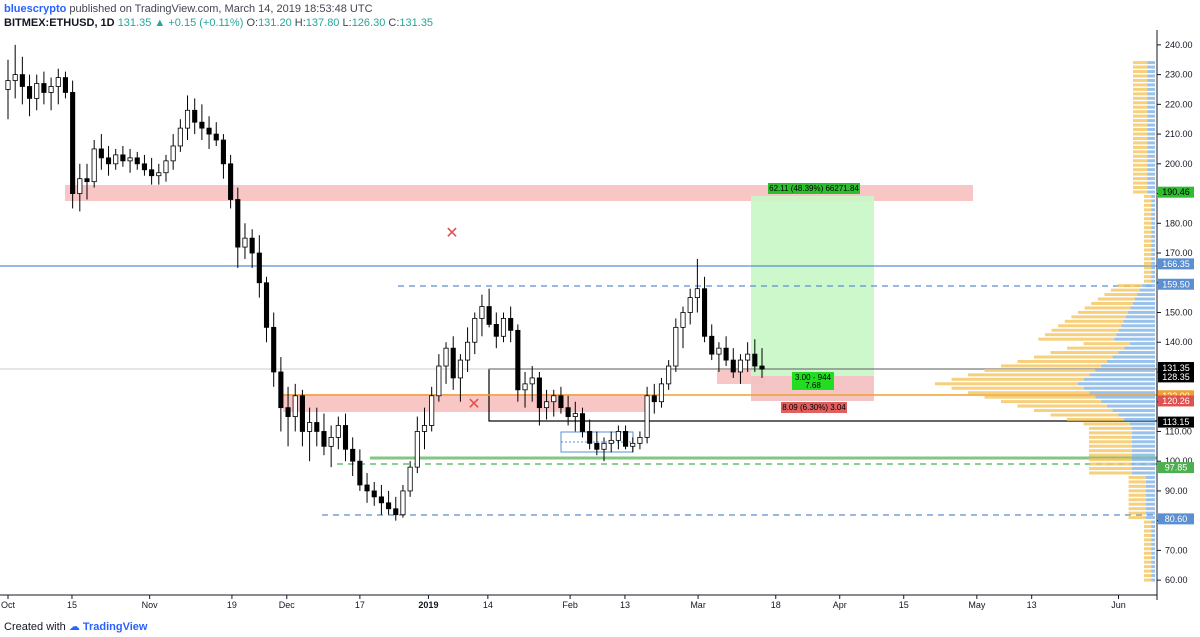 The image size is (1200, 637). Describe the element at coordinates (322, 23) in the screenshot. I see `high-value: 137.80` at that location.